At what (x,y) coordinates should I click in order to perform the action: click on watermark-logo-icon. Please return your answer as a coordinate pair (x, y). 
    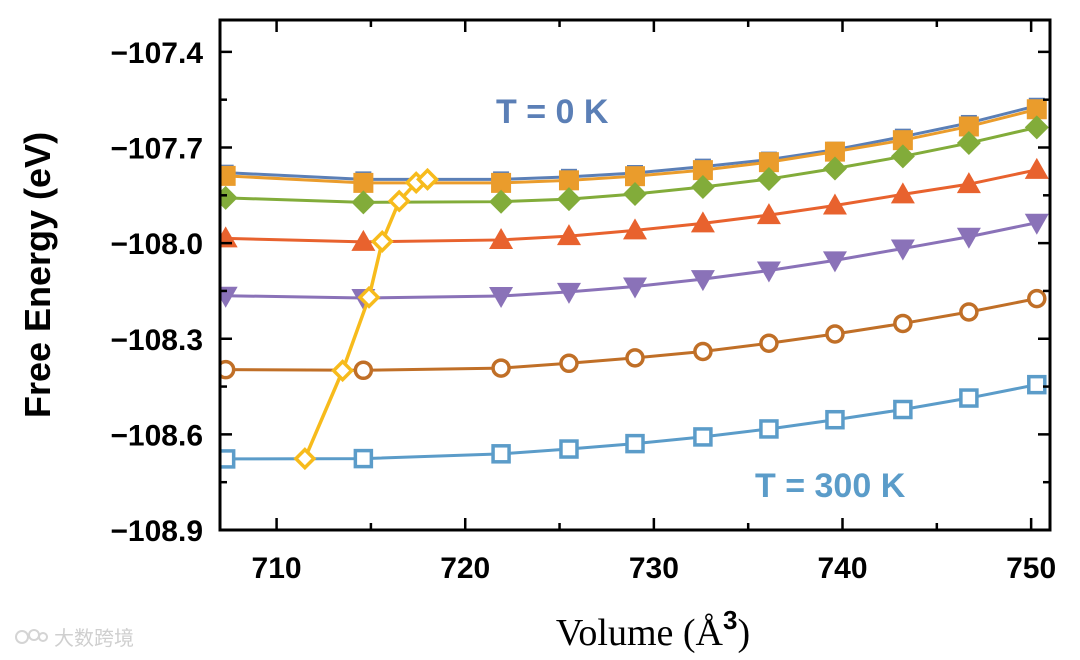
    Looking at the image, I should click on (22, 637).